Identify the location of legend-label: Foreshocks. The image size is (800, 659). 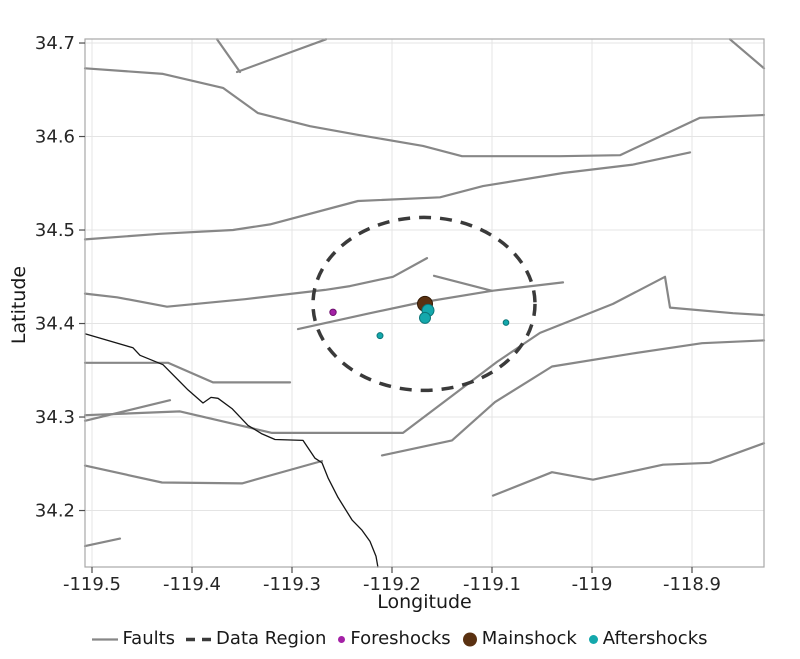
(400, 638).